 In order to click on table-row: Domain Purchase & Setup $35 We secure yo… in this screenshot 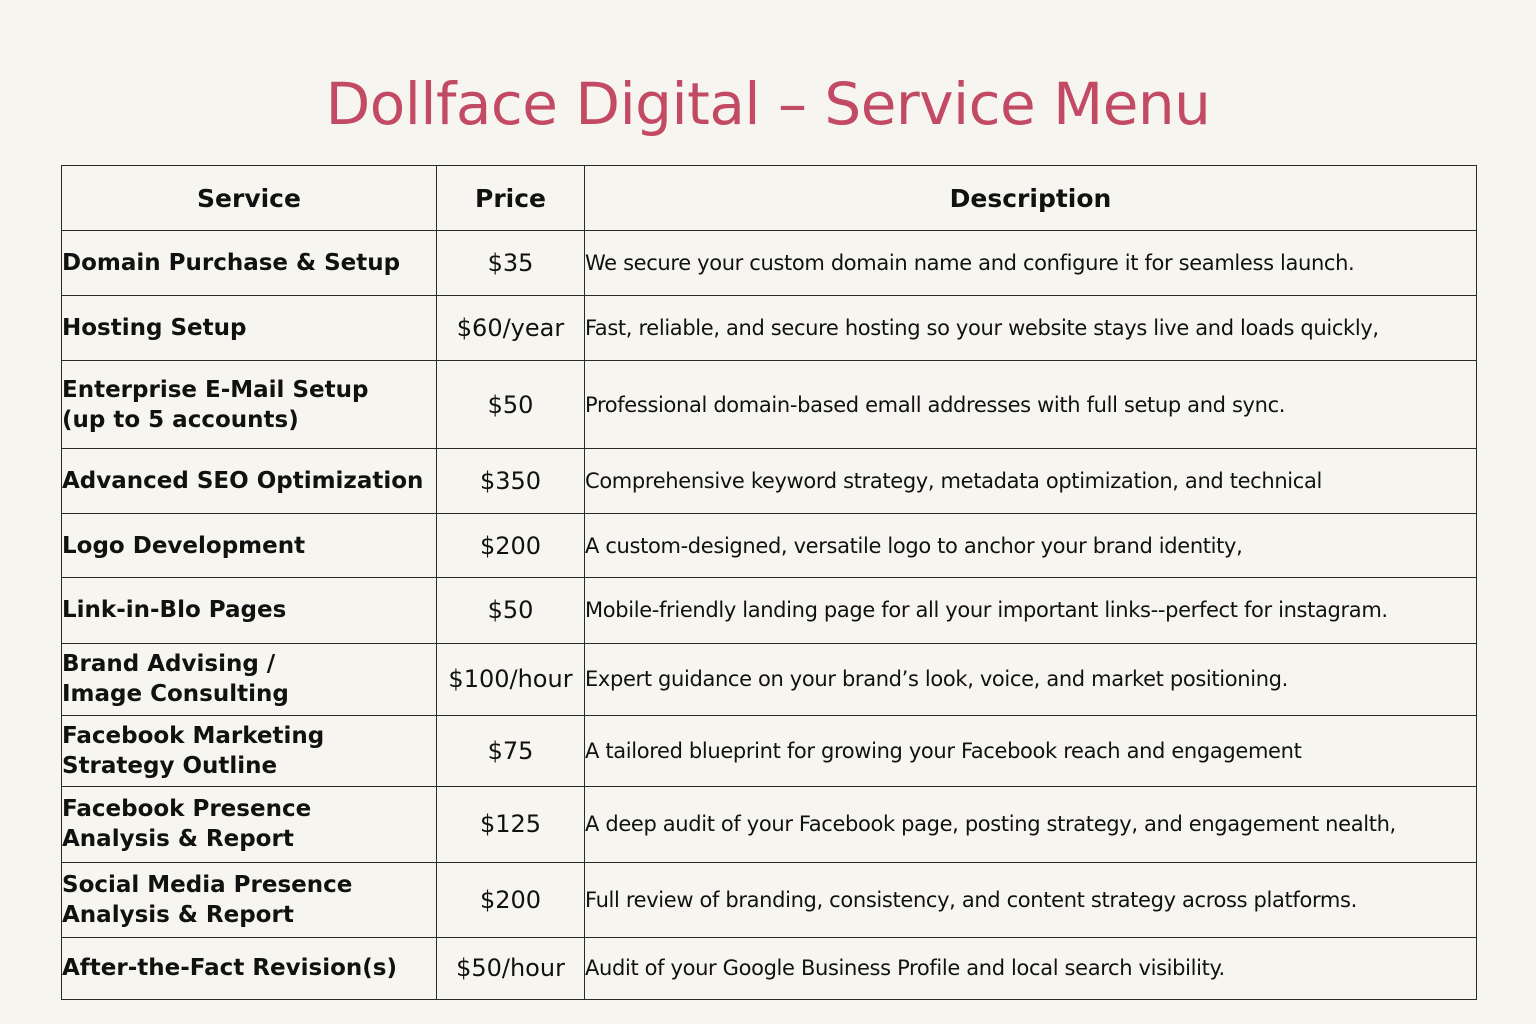, I will do `click(769, 263)`.